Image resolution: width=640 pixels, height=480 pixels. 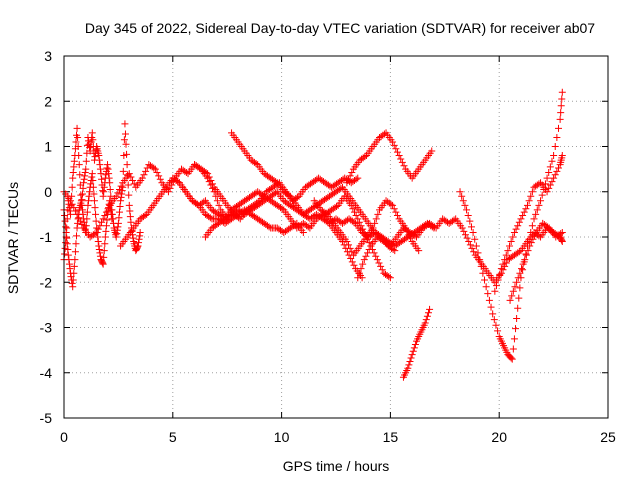 I want to click on series-sat-k, so click(x=366, y=228).